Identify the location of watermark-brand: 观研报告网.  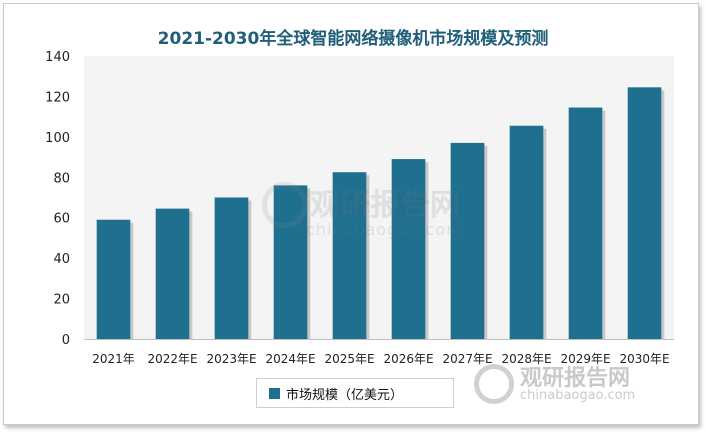
(385, 205).